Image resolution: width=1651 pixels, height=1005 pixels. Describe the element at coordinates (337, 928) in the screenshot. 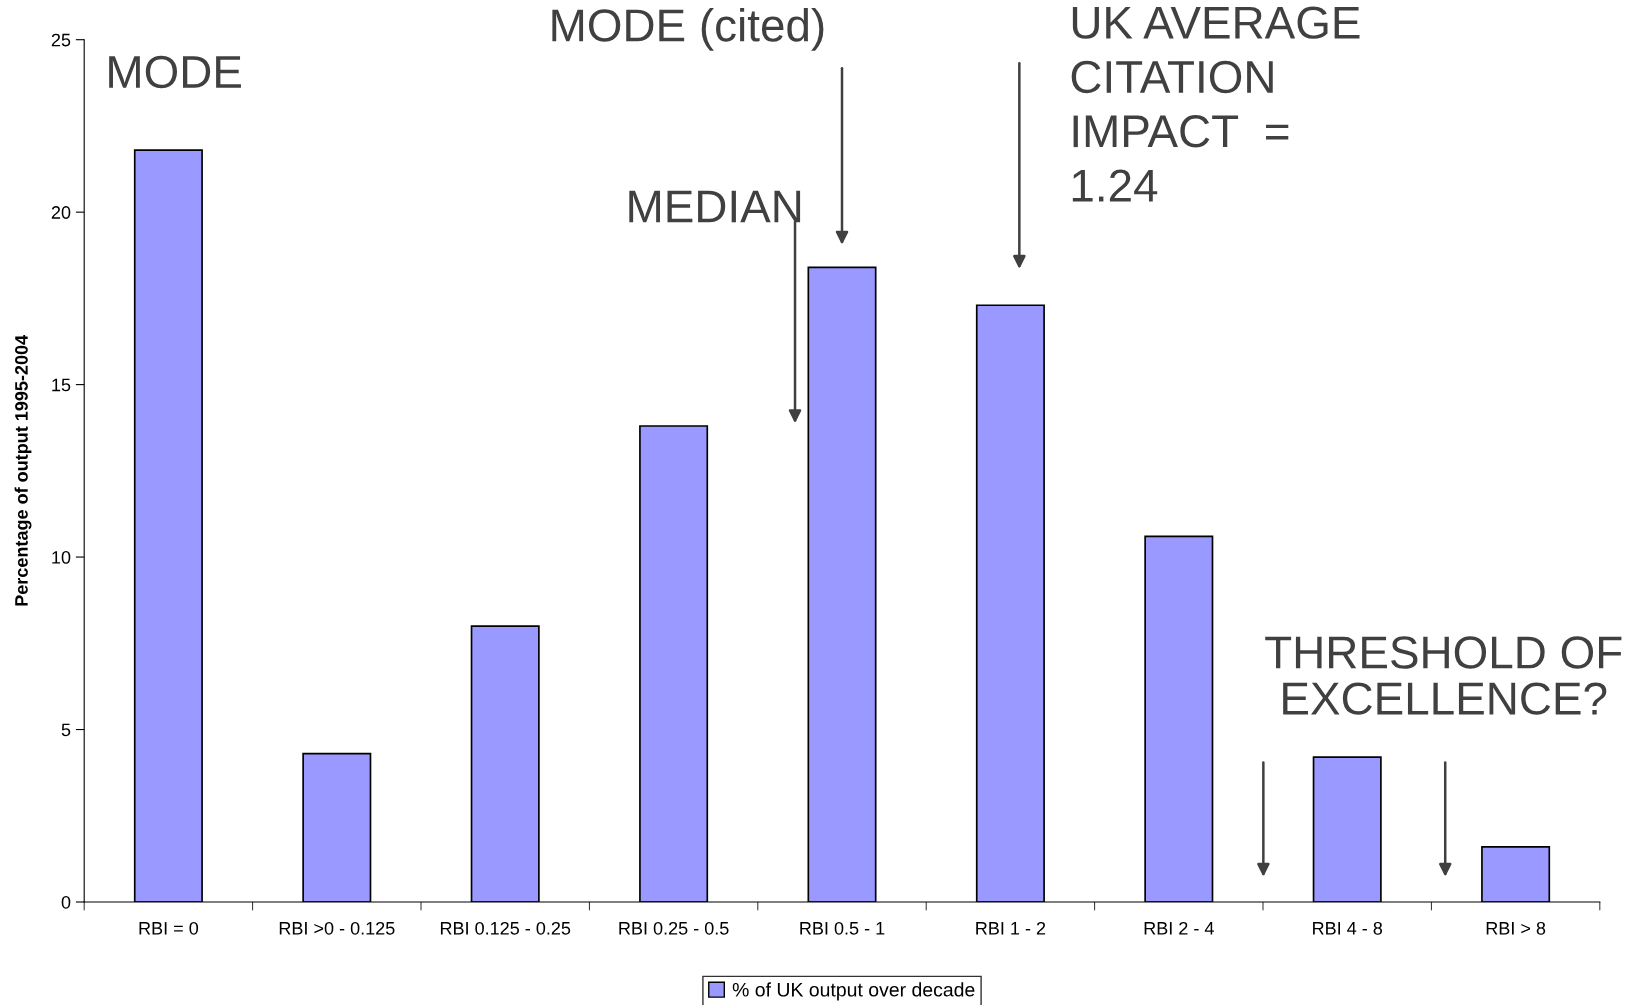

I see `x-tick-label: RBI >0 - 0.125` at that location.